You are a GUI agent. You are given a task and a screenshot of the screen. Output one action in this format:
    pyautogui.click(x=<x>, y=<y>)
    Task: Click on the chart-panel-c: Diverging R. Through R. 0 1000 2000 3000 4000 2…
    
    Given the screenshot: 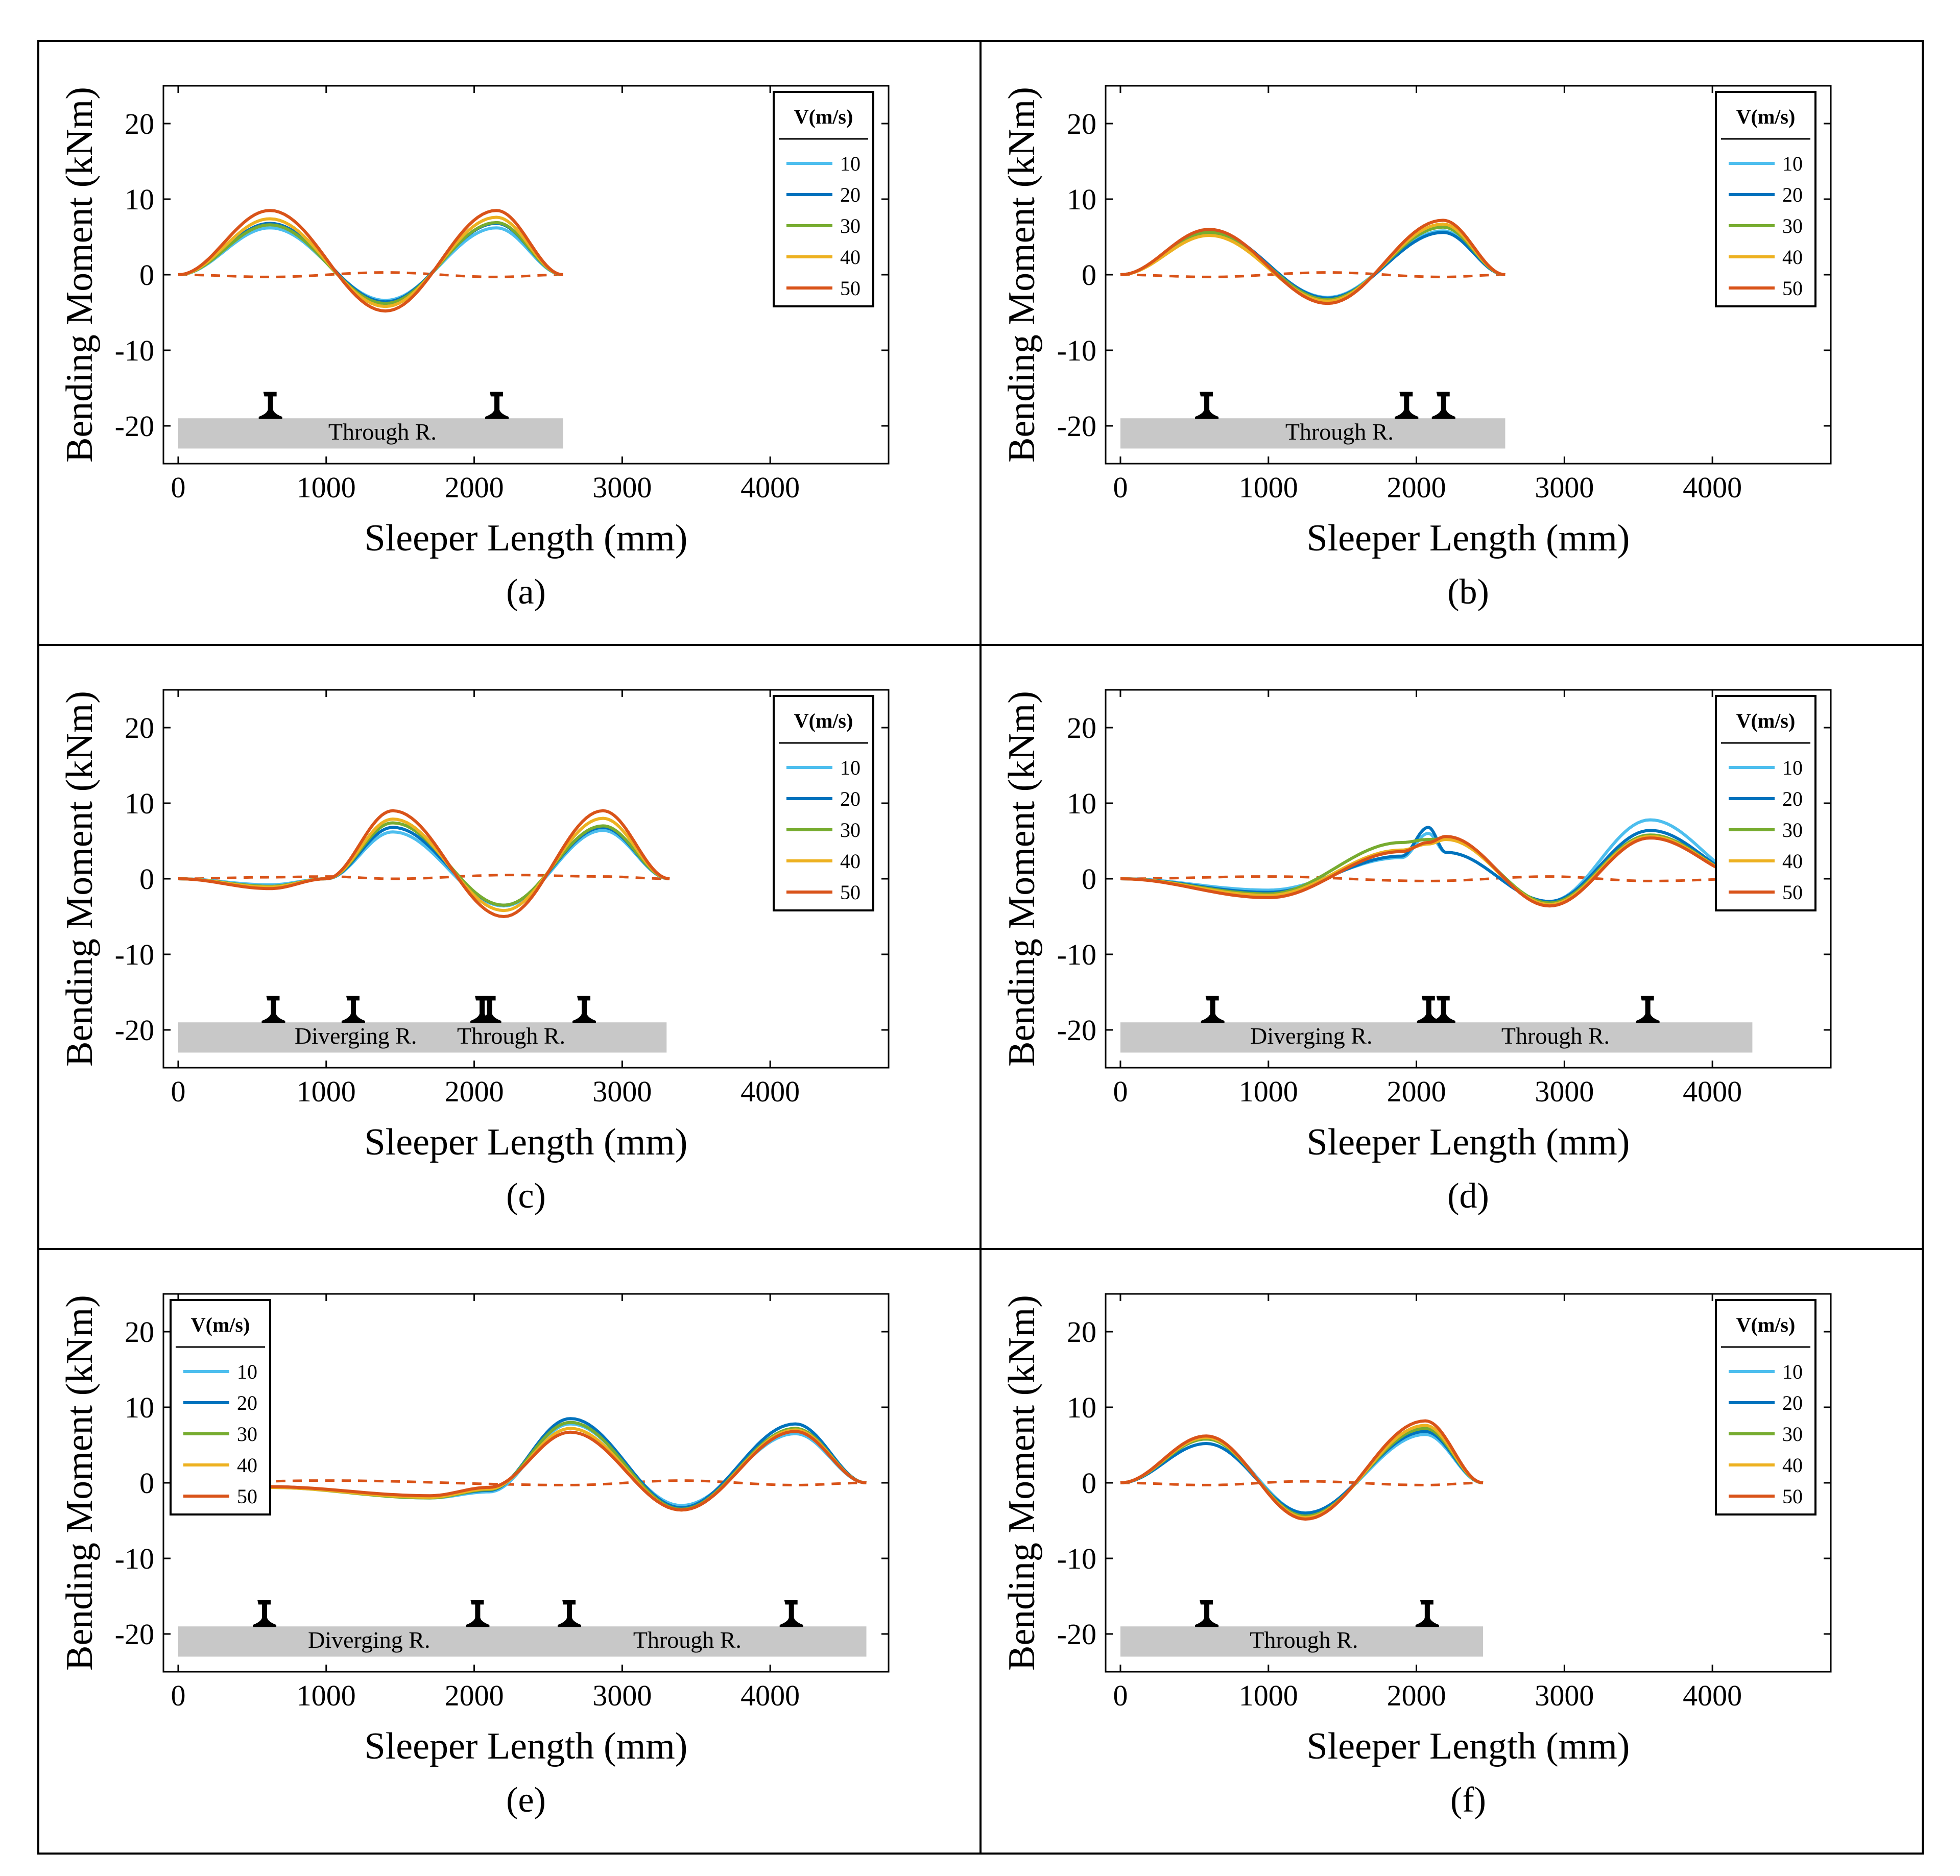 What is the action you would take?
    pyautogui.click(x=474, y=952)
    